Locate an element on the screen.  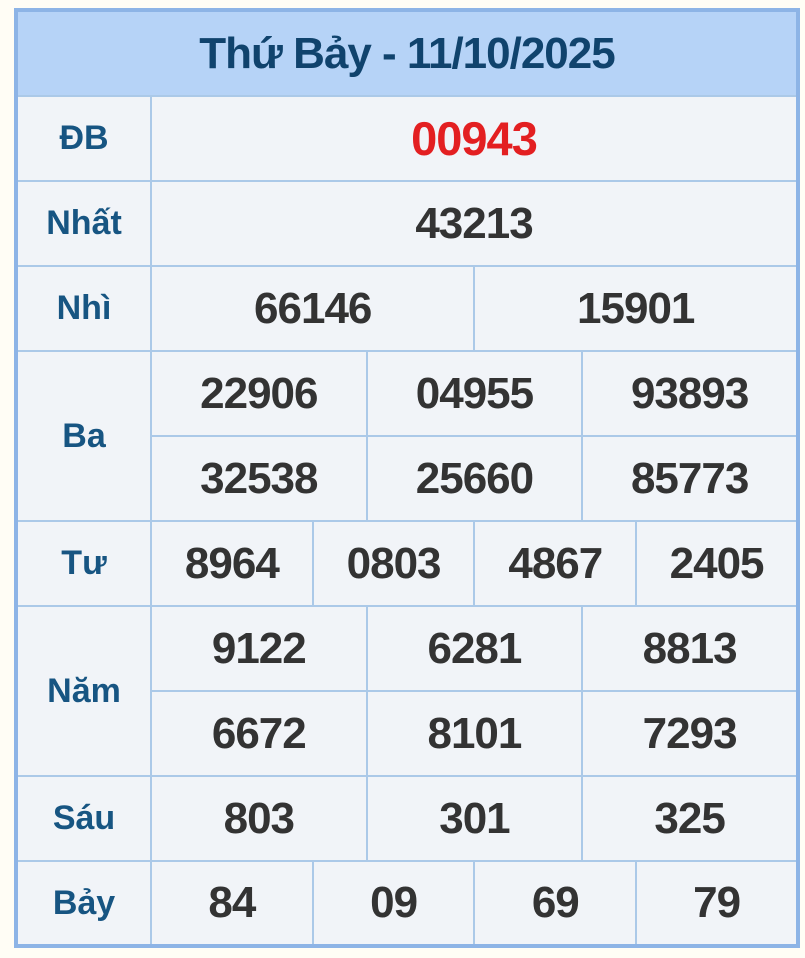
prize-row-ba-2: 32538 25660 85773 is located at coordinates (407, 478).